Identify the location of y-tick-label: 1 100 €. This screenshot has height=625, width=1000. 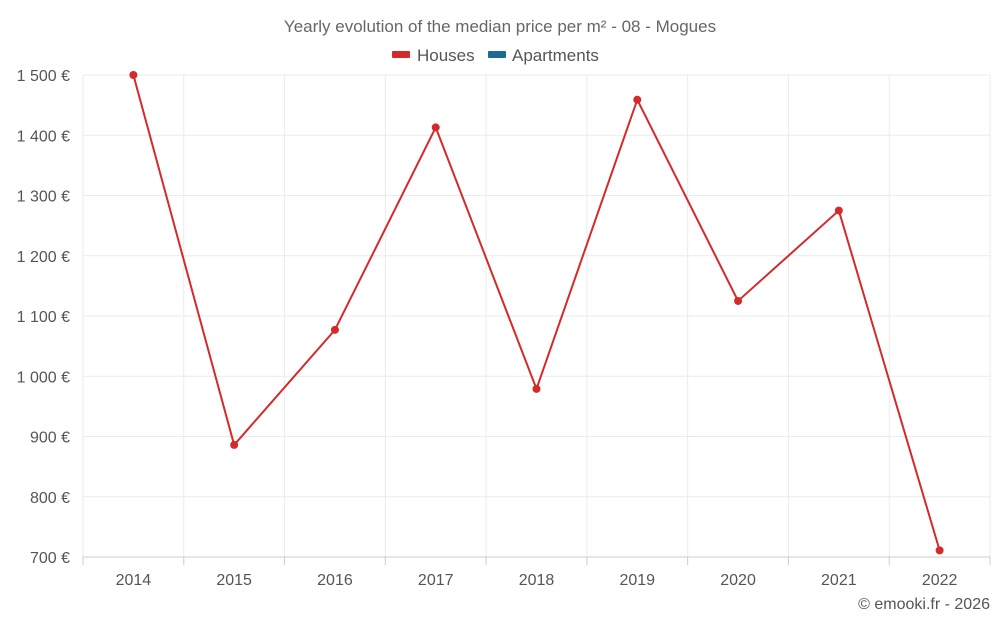
(43, 317).